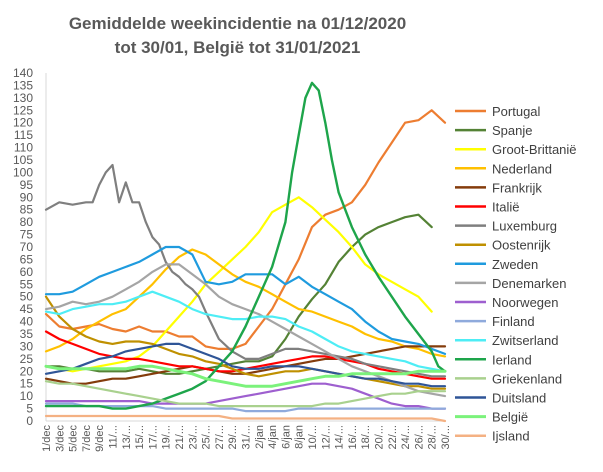 The width and height of the screenshot is (603, 472). What do you see at coordinates (525, 302) in the screenshot?
I see `legend-label: Noorwegen` at bounding box center [525, 302].